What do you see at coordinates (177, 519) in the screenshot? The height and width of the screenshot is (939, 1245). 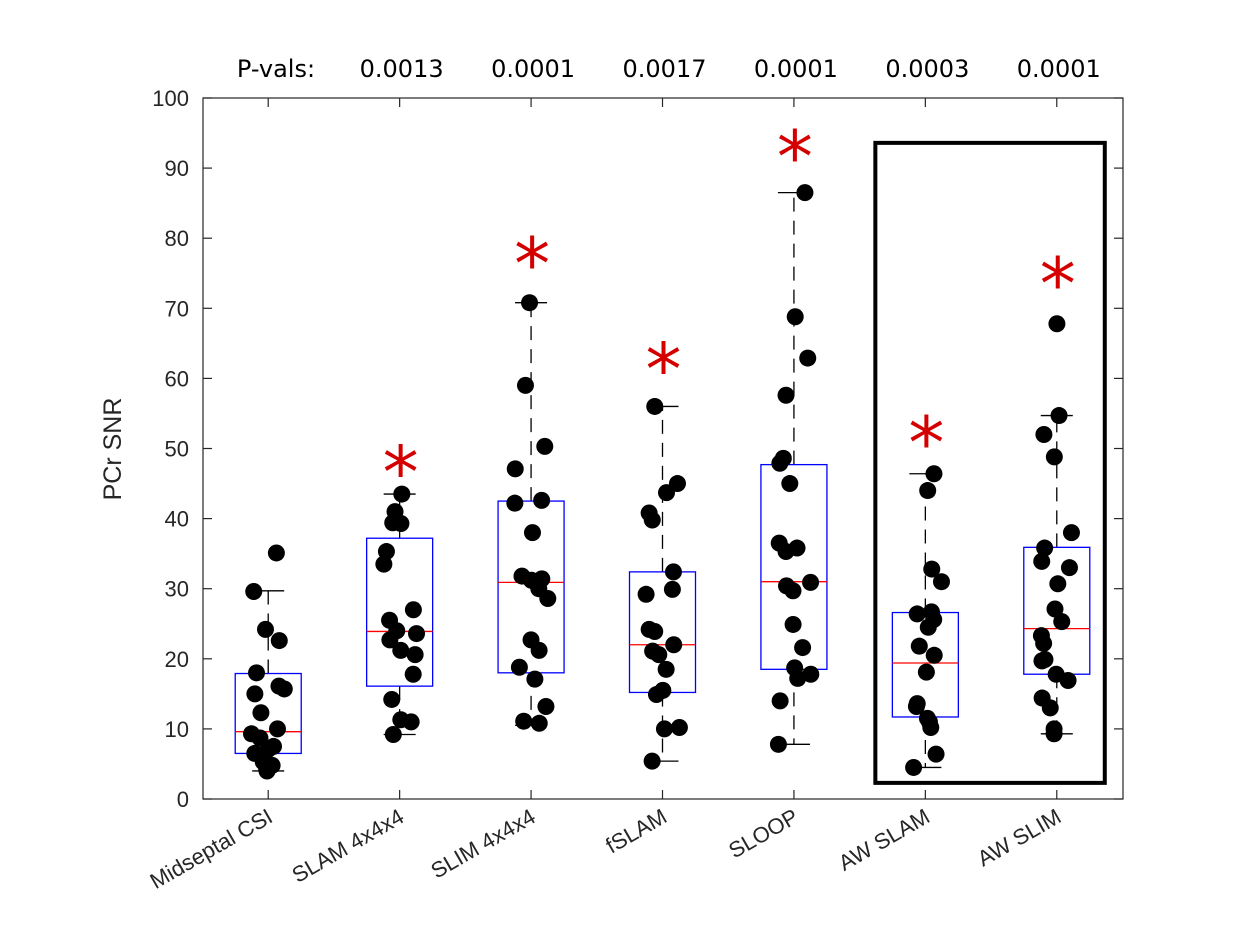 I see `y-tick-label: 40` at bounding box center [177, 519].